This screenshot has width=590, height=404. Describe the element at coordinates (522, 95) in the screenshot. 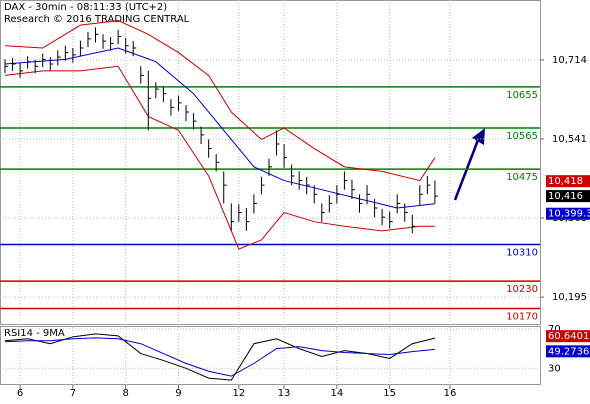

I see `level-label: 10655` at that location.